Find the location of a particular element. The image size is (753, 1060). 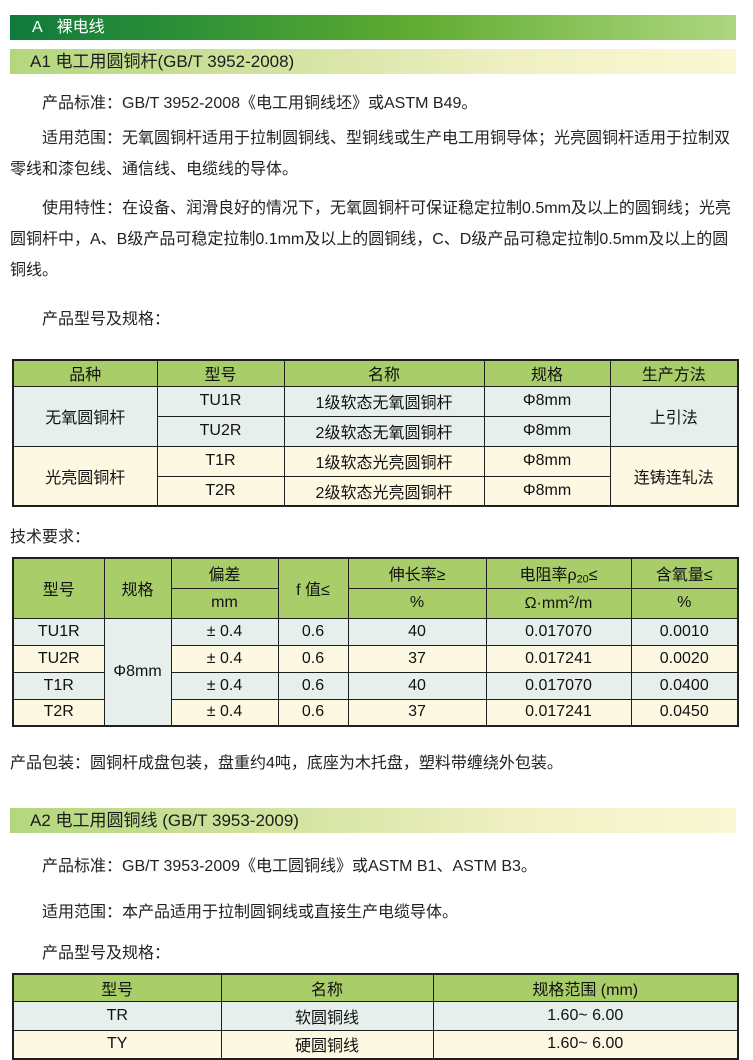

header-cell-variety: 品种 is located at coordinates (85, 373).